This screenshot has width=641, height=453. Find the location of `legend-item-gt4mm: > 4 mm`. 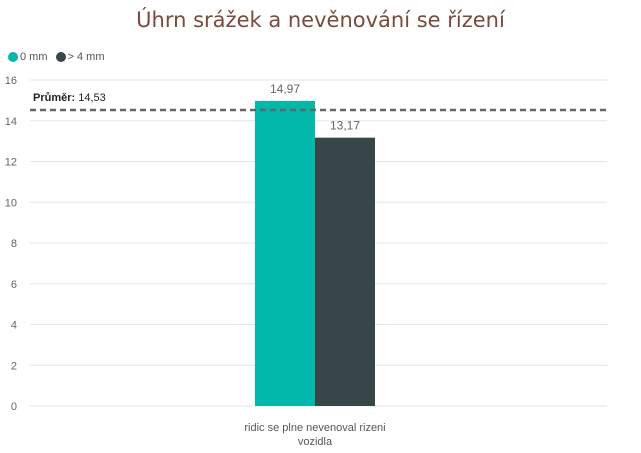

legend-item-gt4mm: > 4 mm is located at coordinates (80, 57).